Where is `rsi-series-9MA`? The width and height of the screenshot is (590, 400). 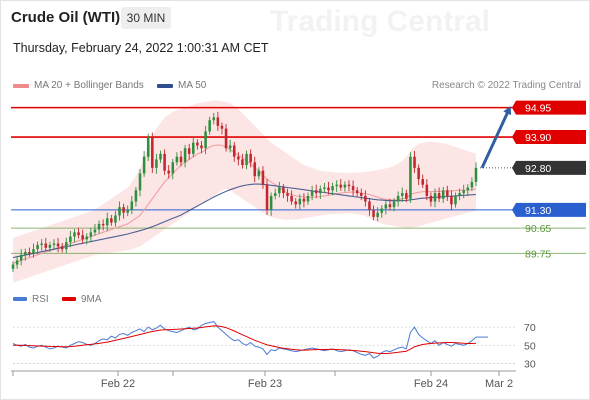
rsi-series-9MA is located at coordinates (245, 339).